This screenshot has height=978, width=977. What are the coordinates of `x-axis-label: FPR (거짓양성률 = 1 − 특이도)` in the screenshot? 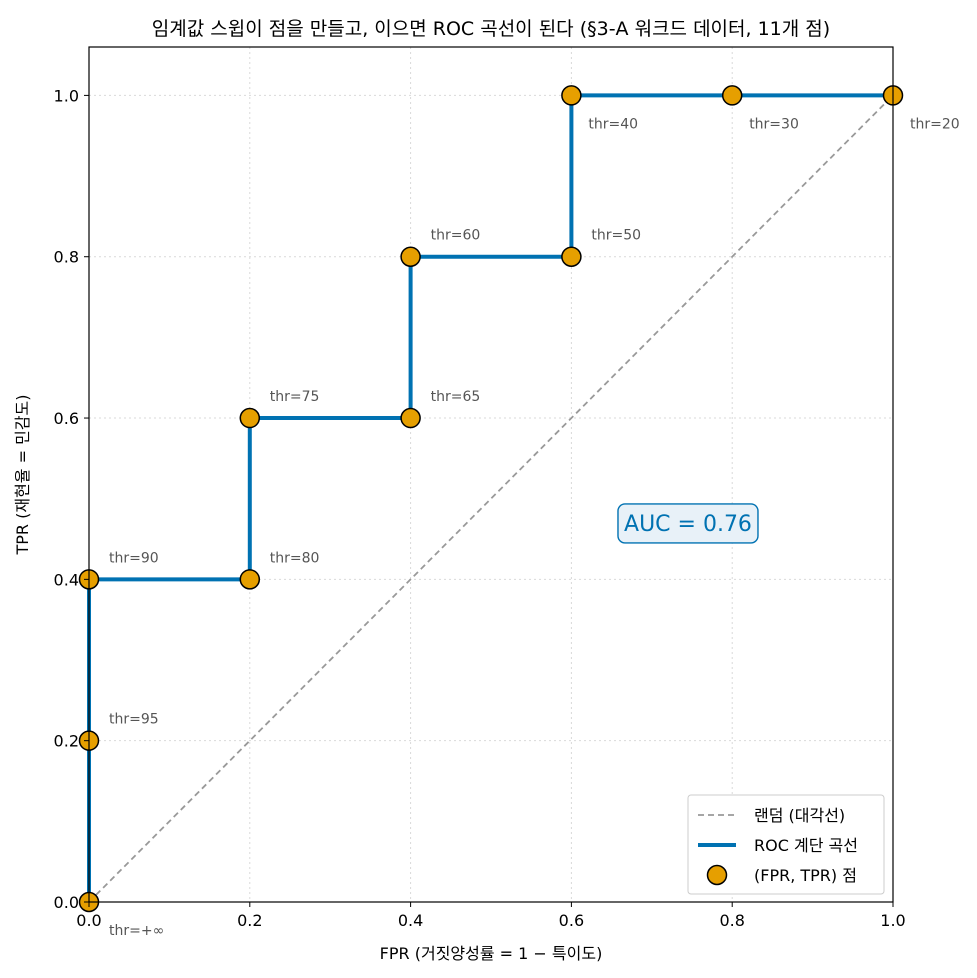 It's located at (491, 953).